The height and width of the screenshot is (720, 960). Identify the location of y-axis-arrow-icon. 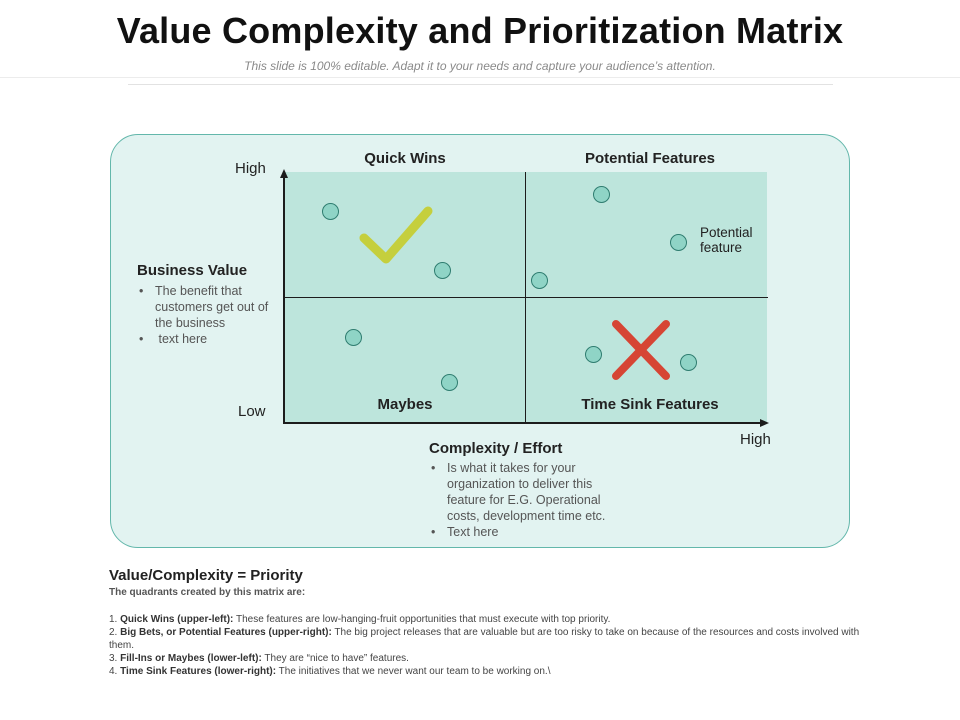
(284, 173).